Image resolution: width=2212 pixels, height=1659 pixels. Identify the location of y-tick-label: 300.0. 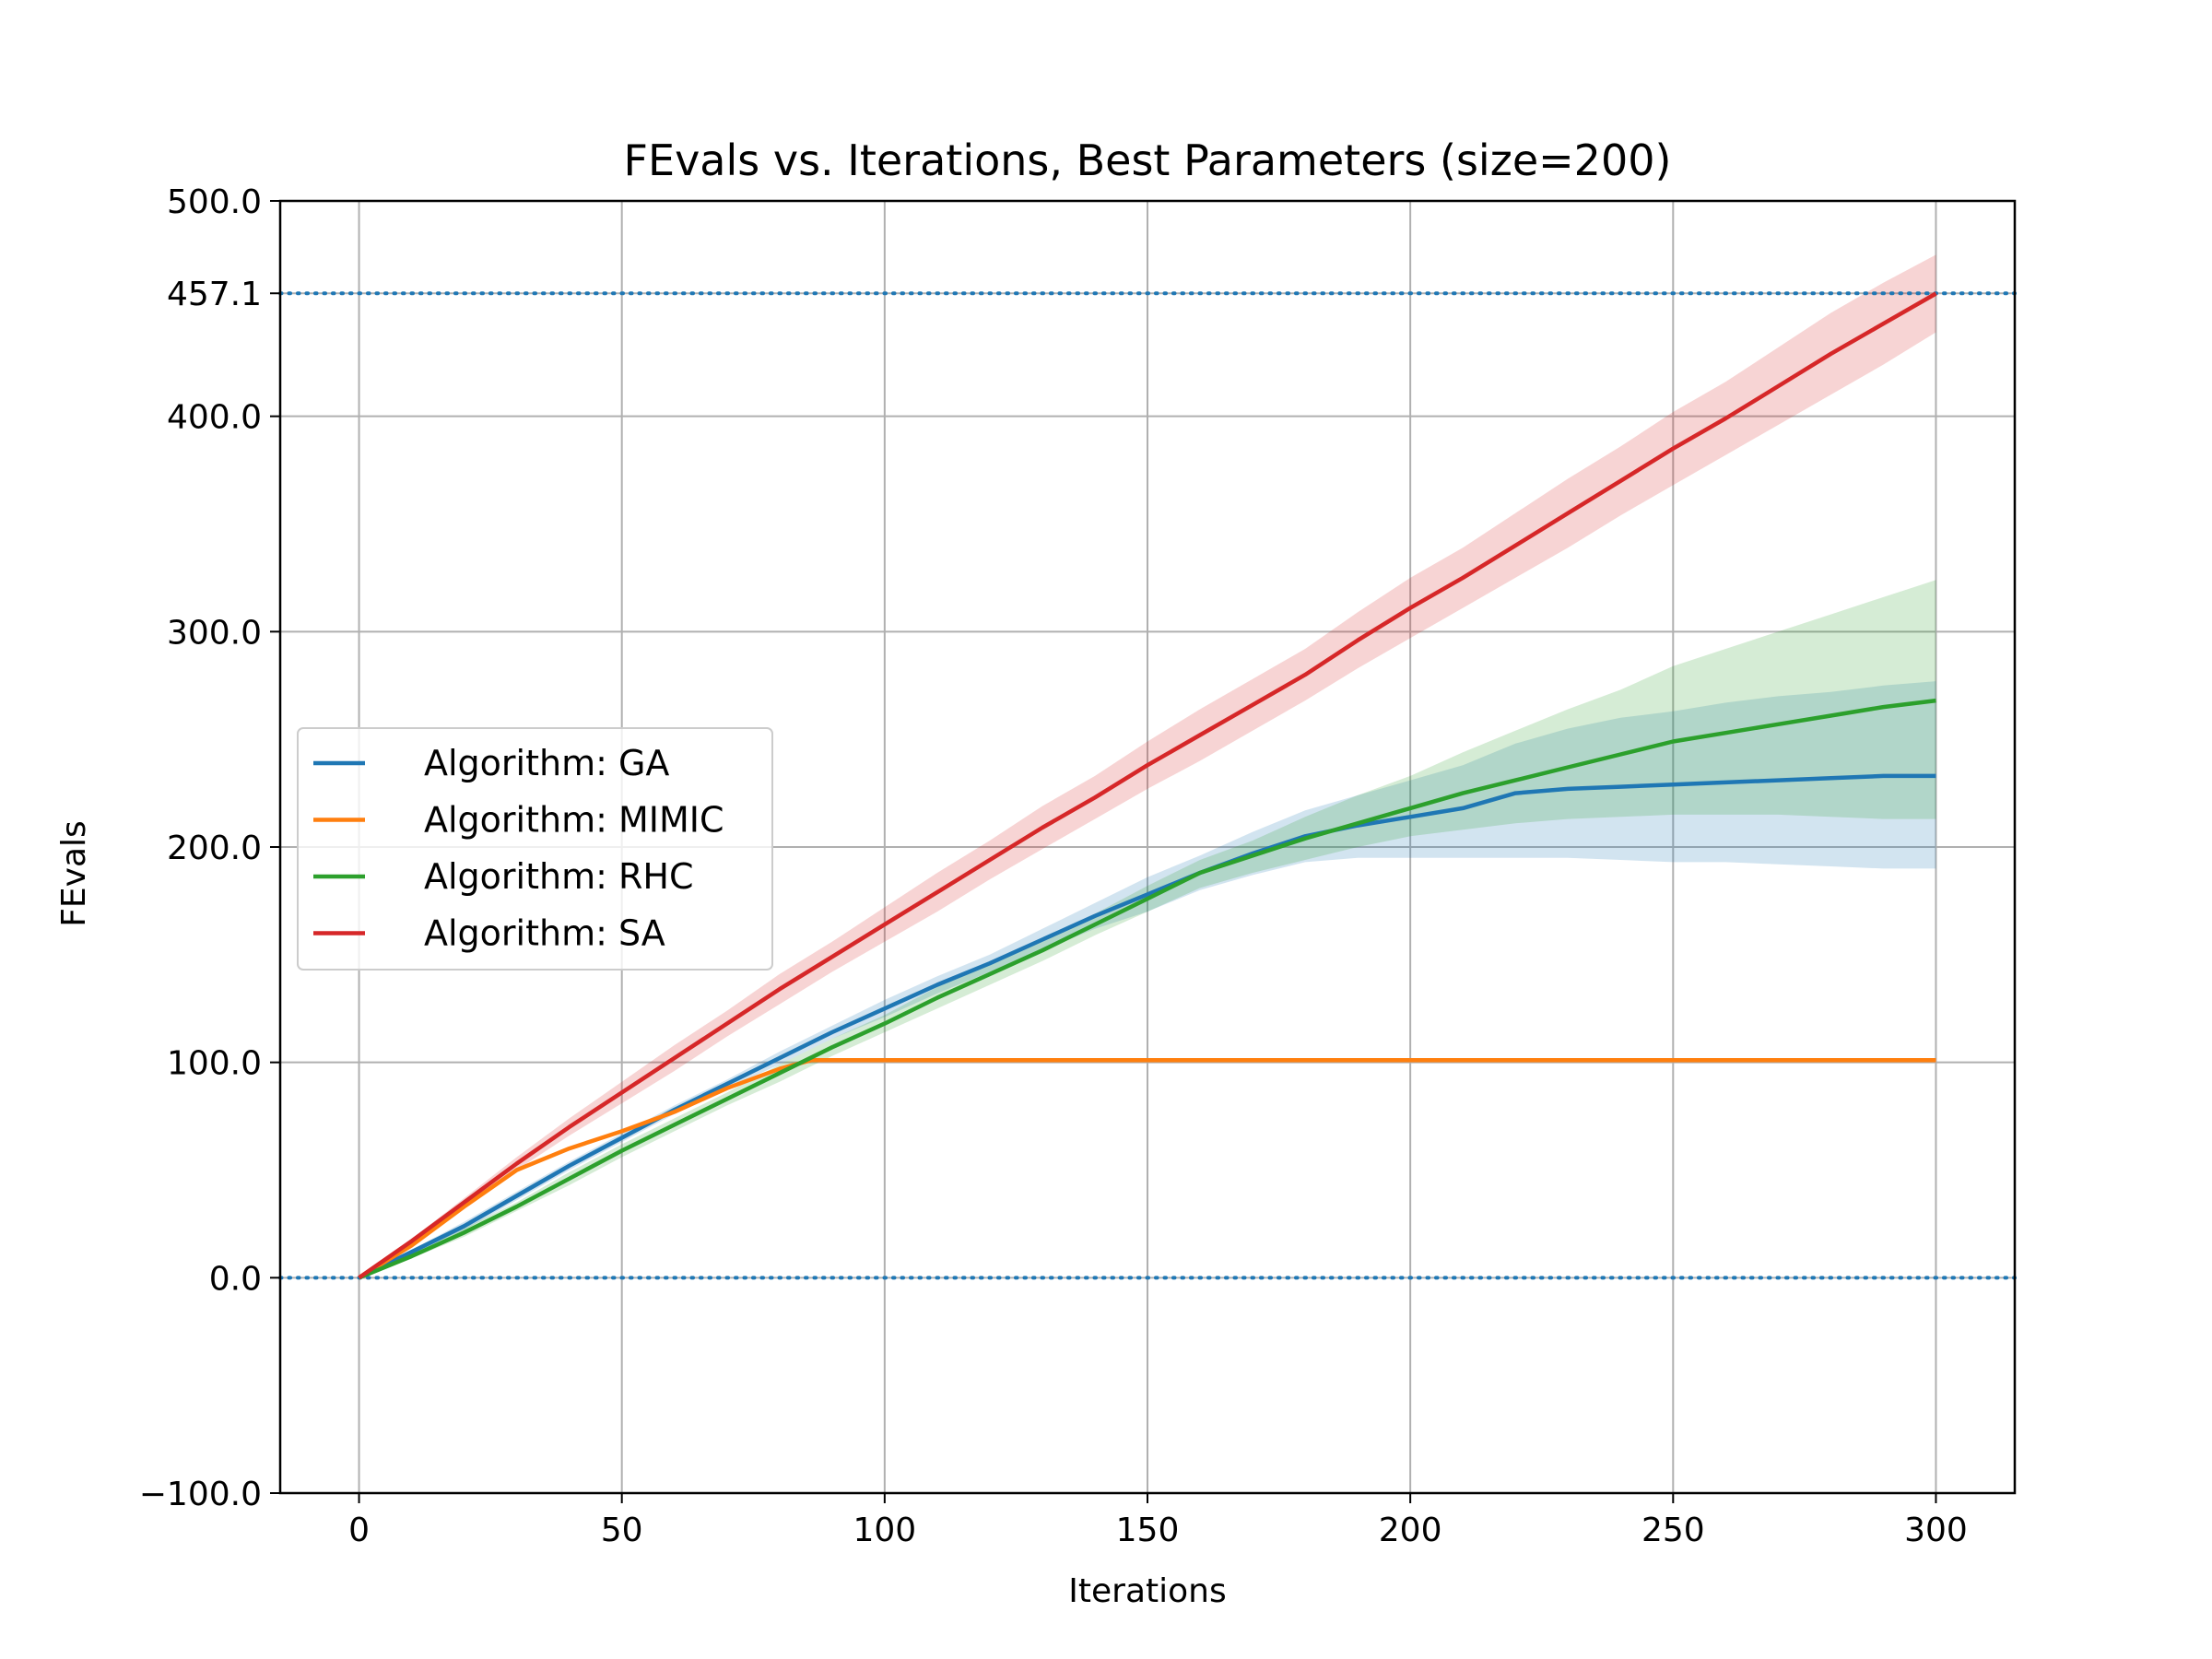
(214, 633).